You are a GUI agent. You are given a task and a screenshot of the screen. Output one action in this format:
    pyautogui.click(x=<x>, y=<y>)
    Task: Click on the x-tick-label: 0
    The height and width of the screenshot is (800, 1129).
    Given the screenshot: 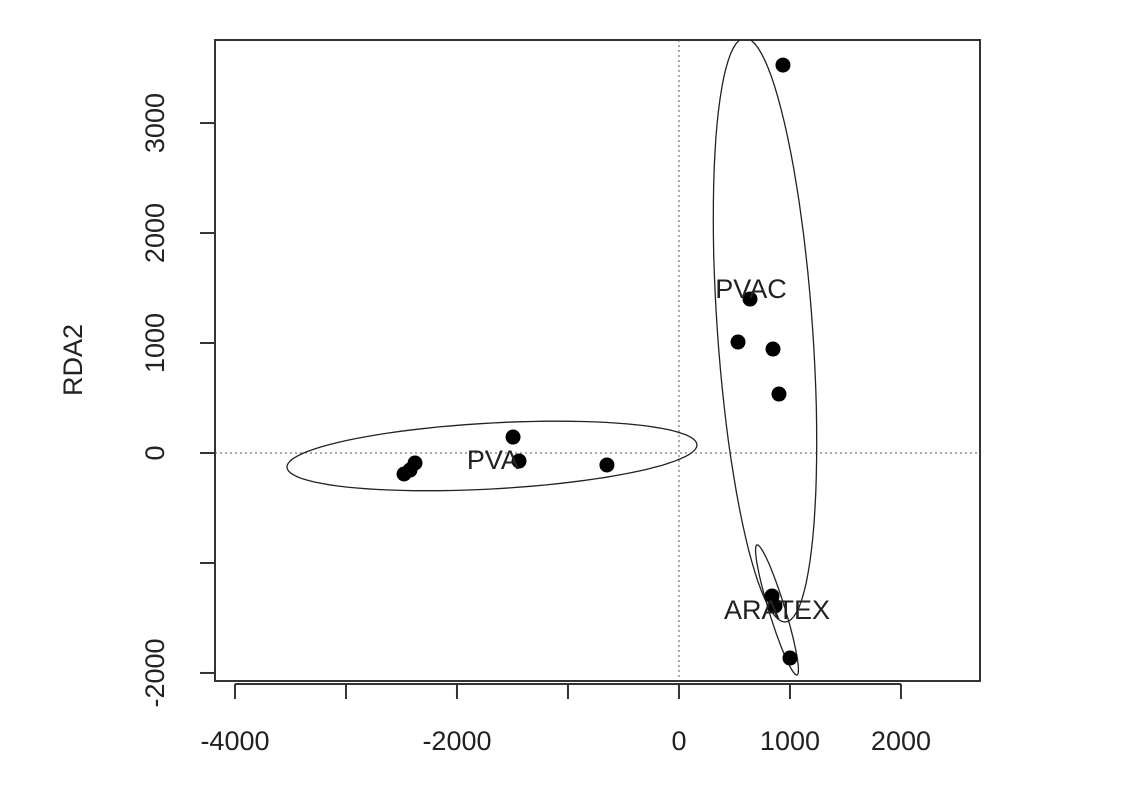 What is the action you would take?
    pyautogui.click(x=678, y=741)
    